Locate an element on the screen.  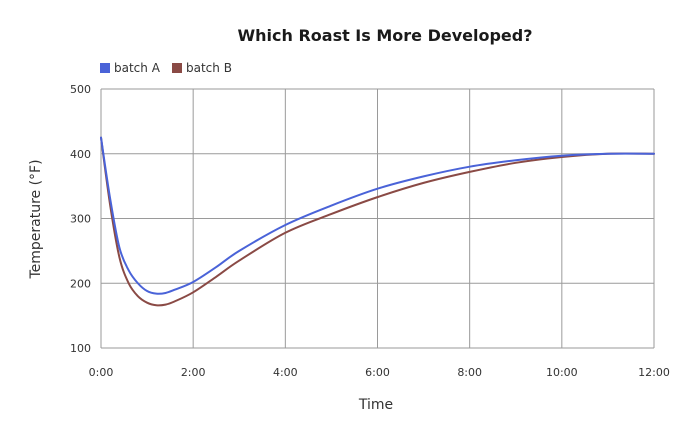
legend-swatch-batch-a is located at coordinates (105, 68).